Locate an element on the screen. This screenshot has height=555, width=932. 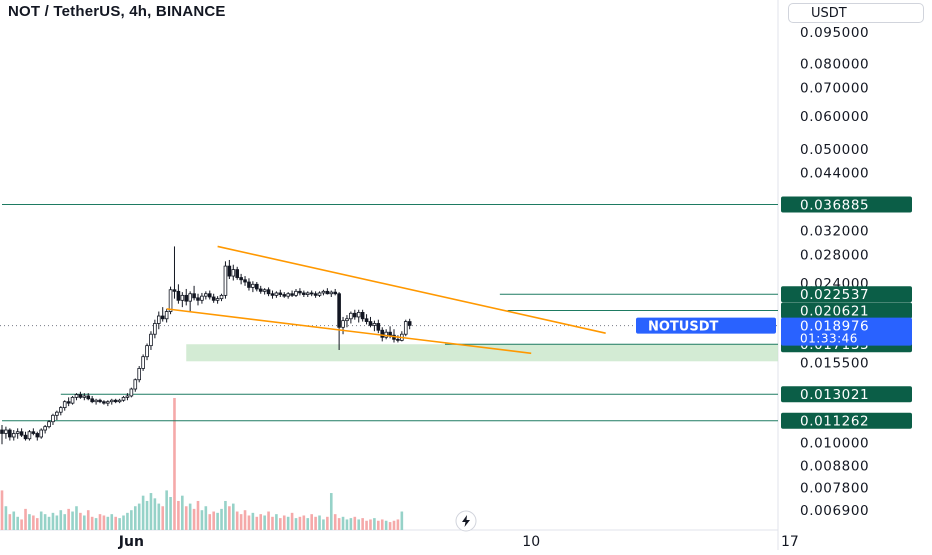
level-price-label: 0.036885 is located at coordinates (834, 205).